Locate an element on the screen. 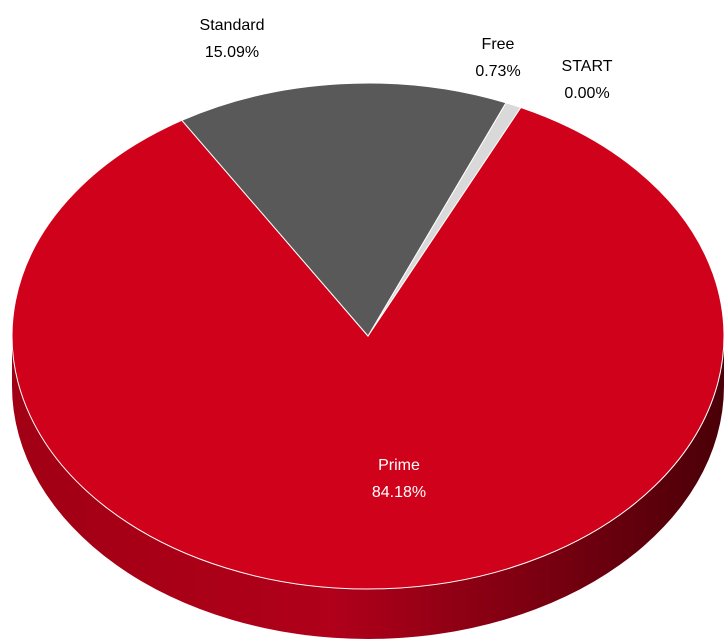 This screenshot has height=643, width=724. pie-label-value-start: 0.00% is located at coordinates (586, 93).